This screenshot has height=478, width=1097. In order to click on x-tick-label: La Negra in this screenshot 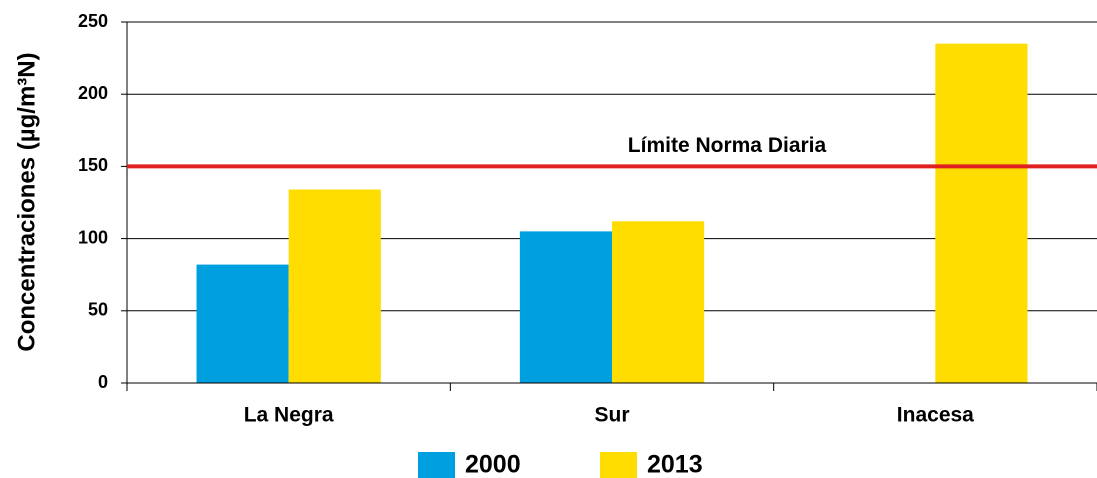, I will do `click(289, 415)`.